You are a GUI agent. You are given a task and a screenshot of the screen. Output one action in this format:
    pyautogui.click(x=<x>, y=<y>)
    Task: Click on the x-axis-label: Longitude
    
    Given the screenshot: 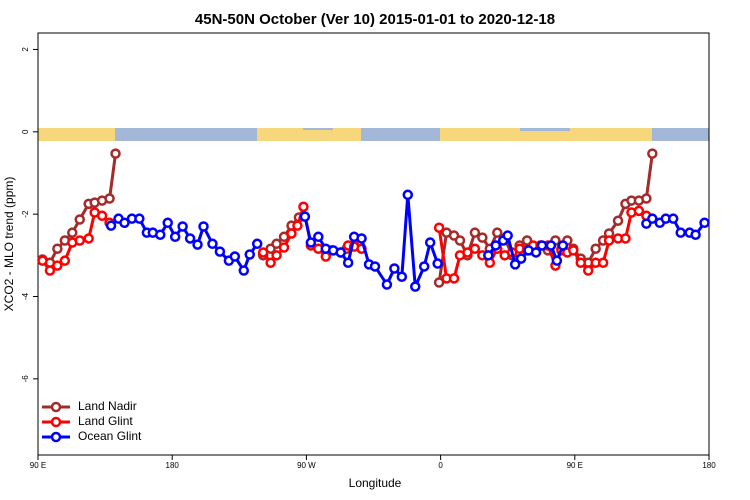 What is the action you would take?
    pyautogui.click(x=375, y=483)
    